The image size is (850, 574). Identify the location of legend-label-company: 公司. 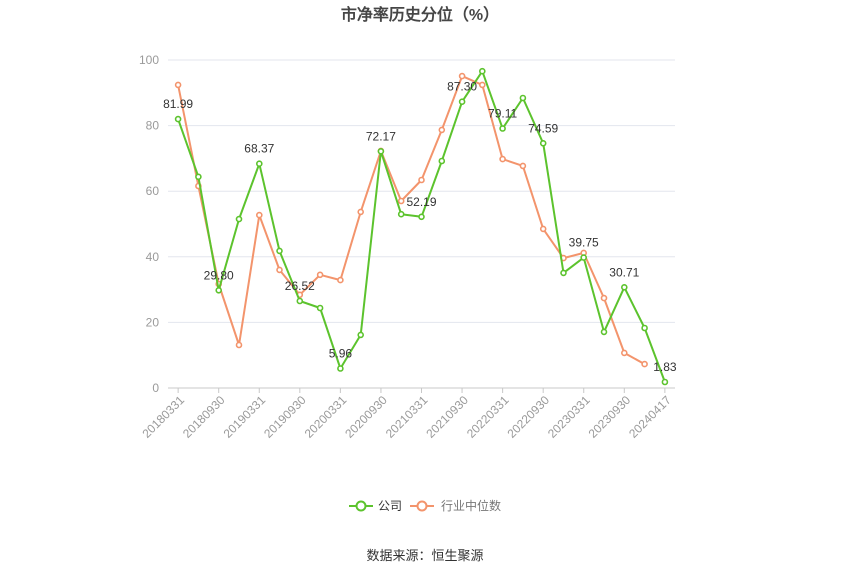
(390, 506).